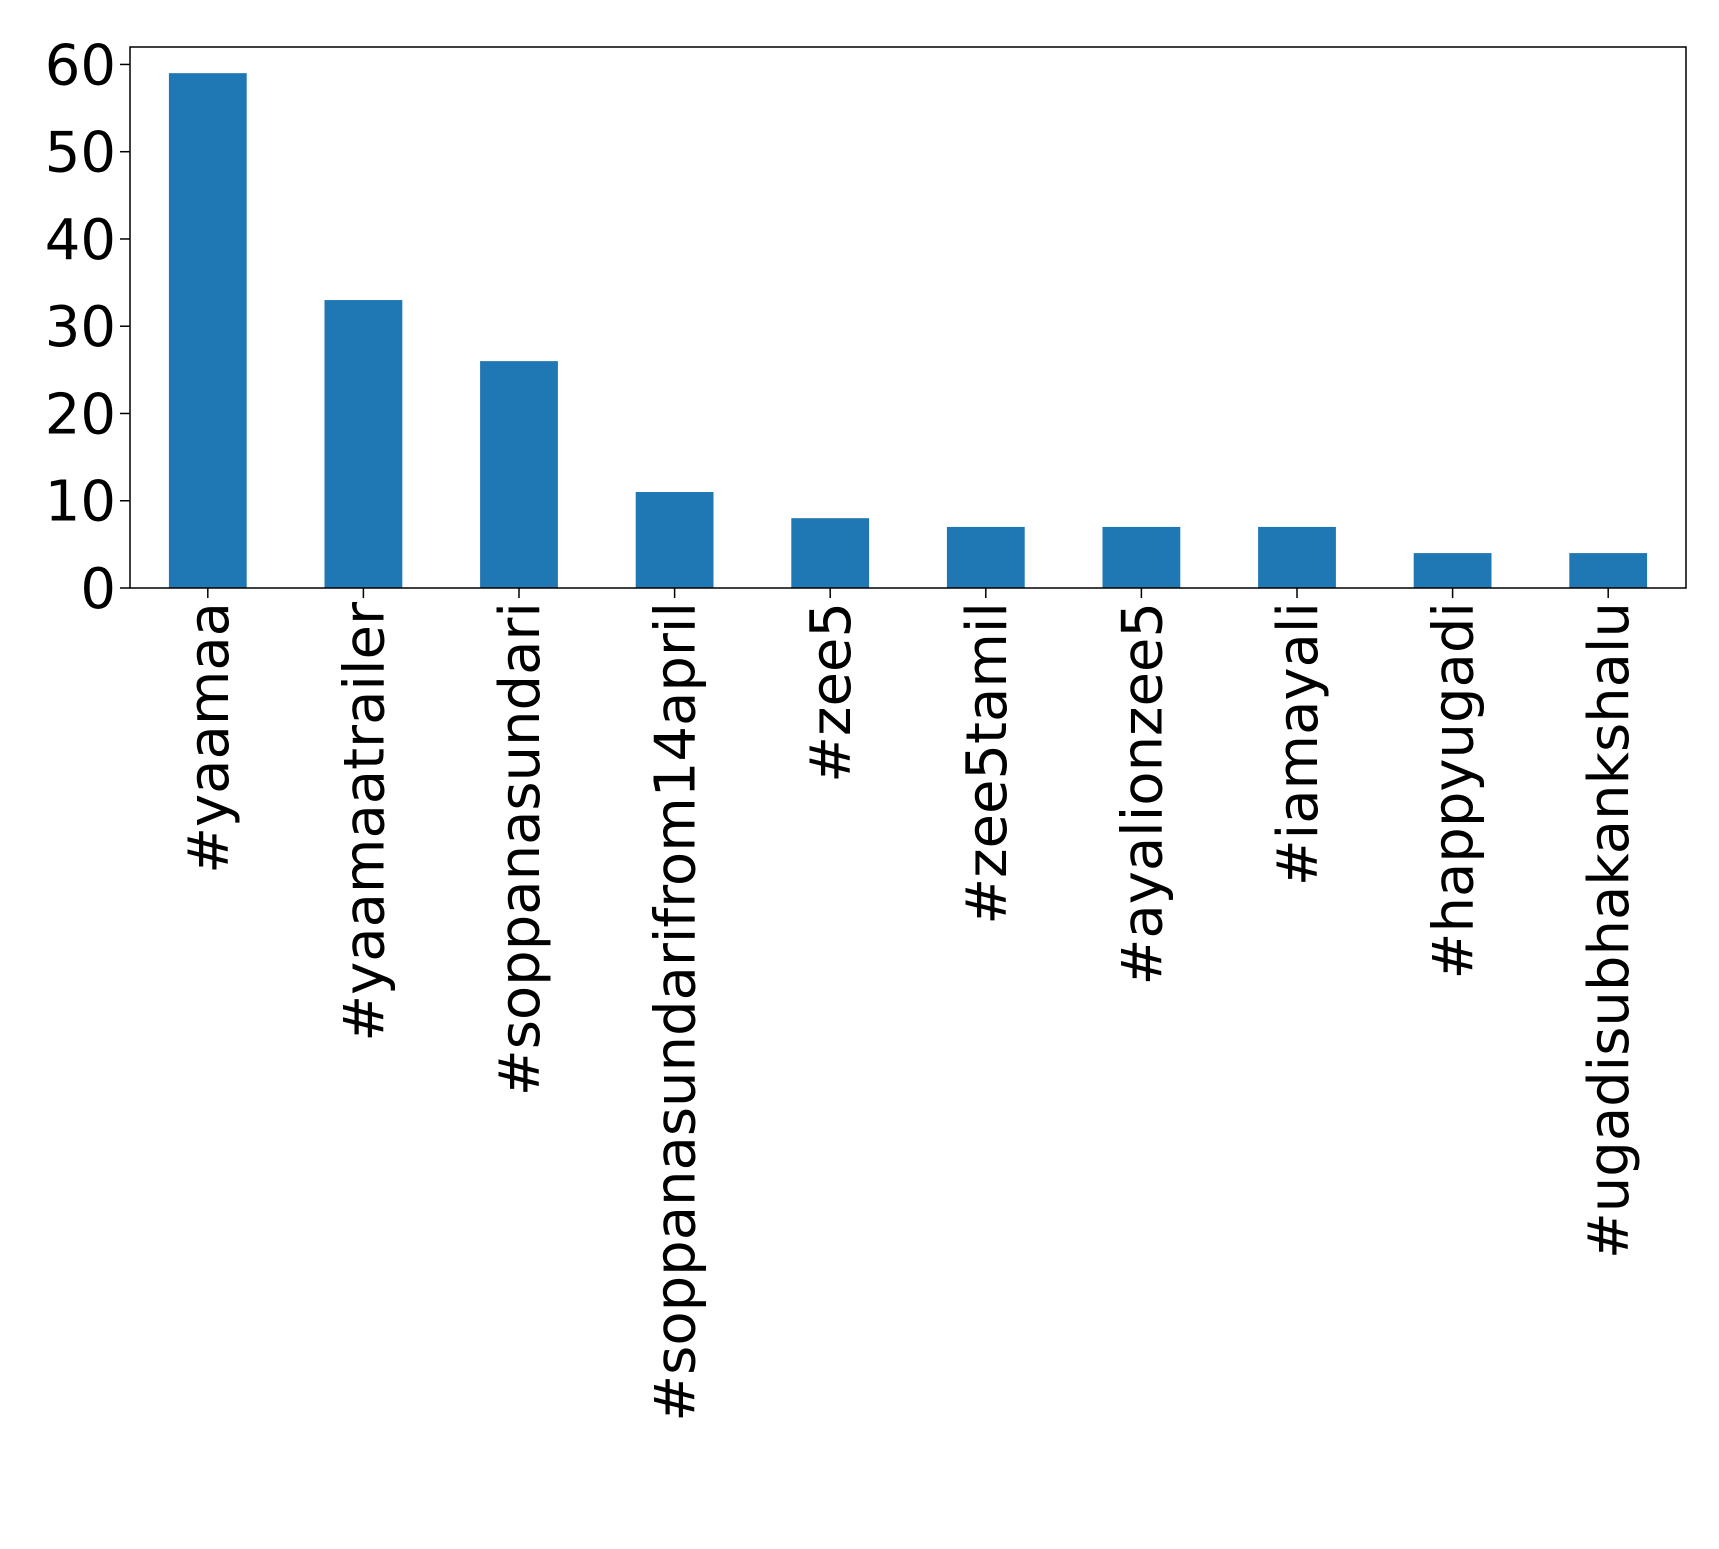  I want to click on bar-happyugadi, so click(1452, 570).